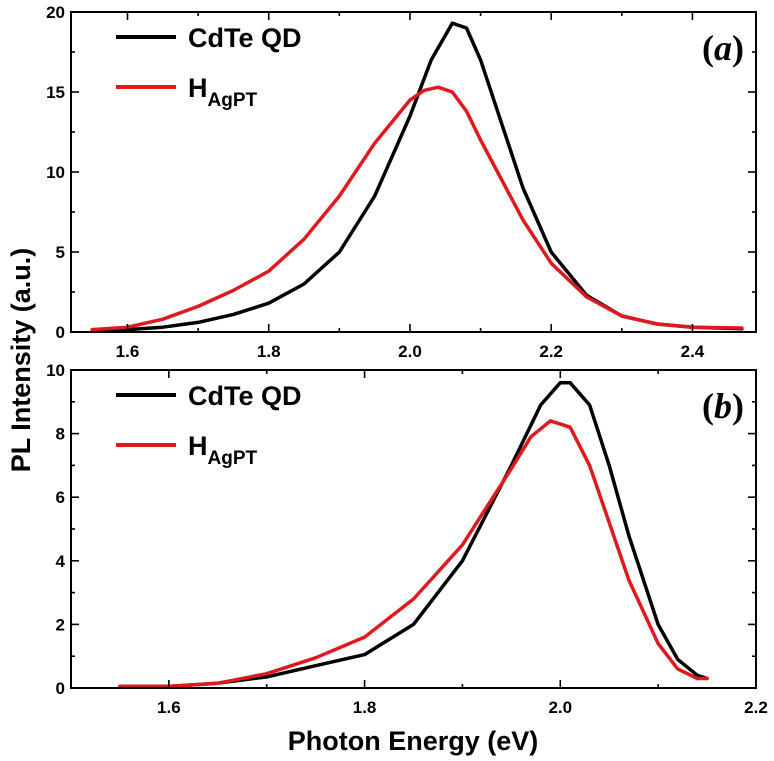 The image size is (774, 761). I want to click on panel-label: (b), so click(723, 406).